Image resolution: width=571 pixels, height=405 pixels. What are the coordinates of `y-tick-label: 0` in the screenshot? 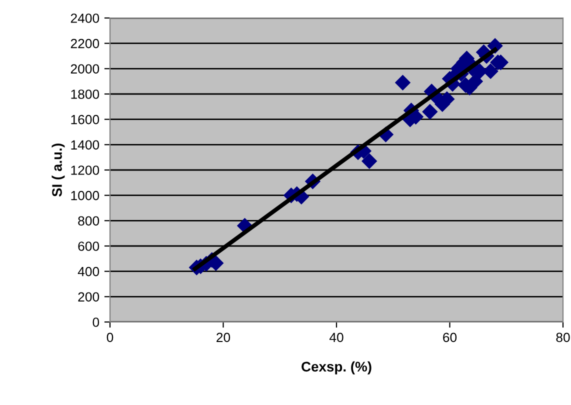 It's located at (96, 322).